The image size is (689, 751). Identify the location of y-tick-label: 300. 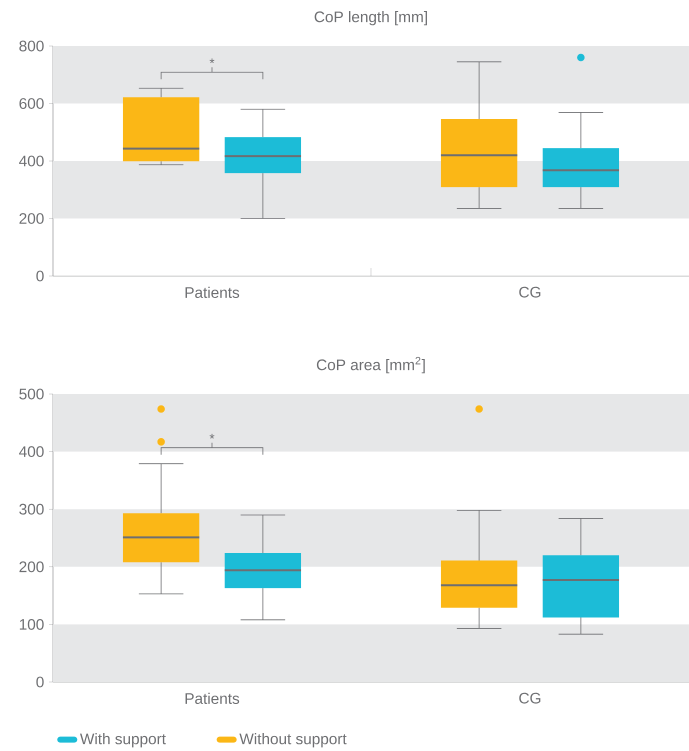
(31, 509).